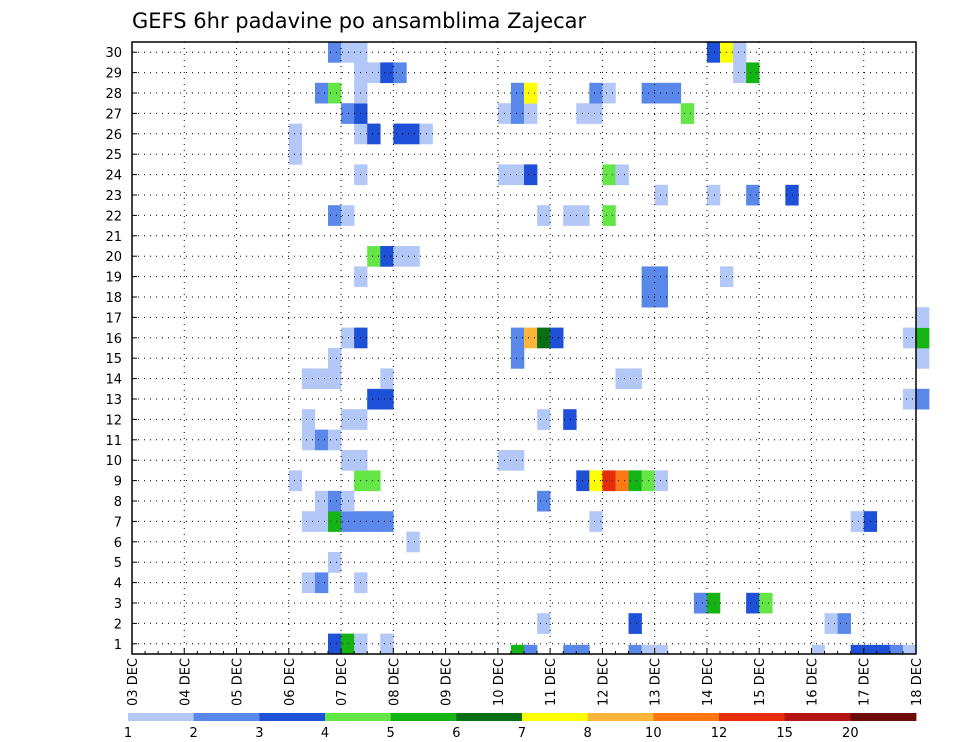 This screenshot has height=742, width=960. Describe the element at coordinates (113, 196) in the screenshot. I see `y-tick-label: 23` at that location.